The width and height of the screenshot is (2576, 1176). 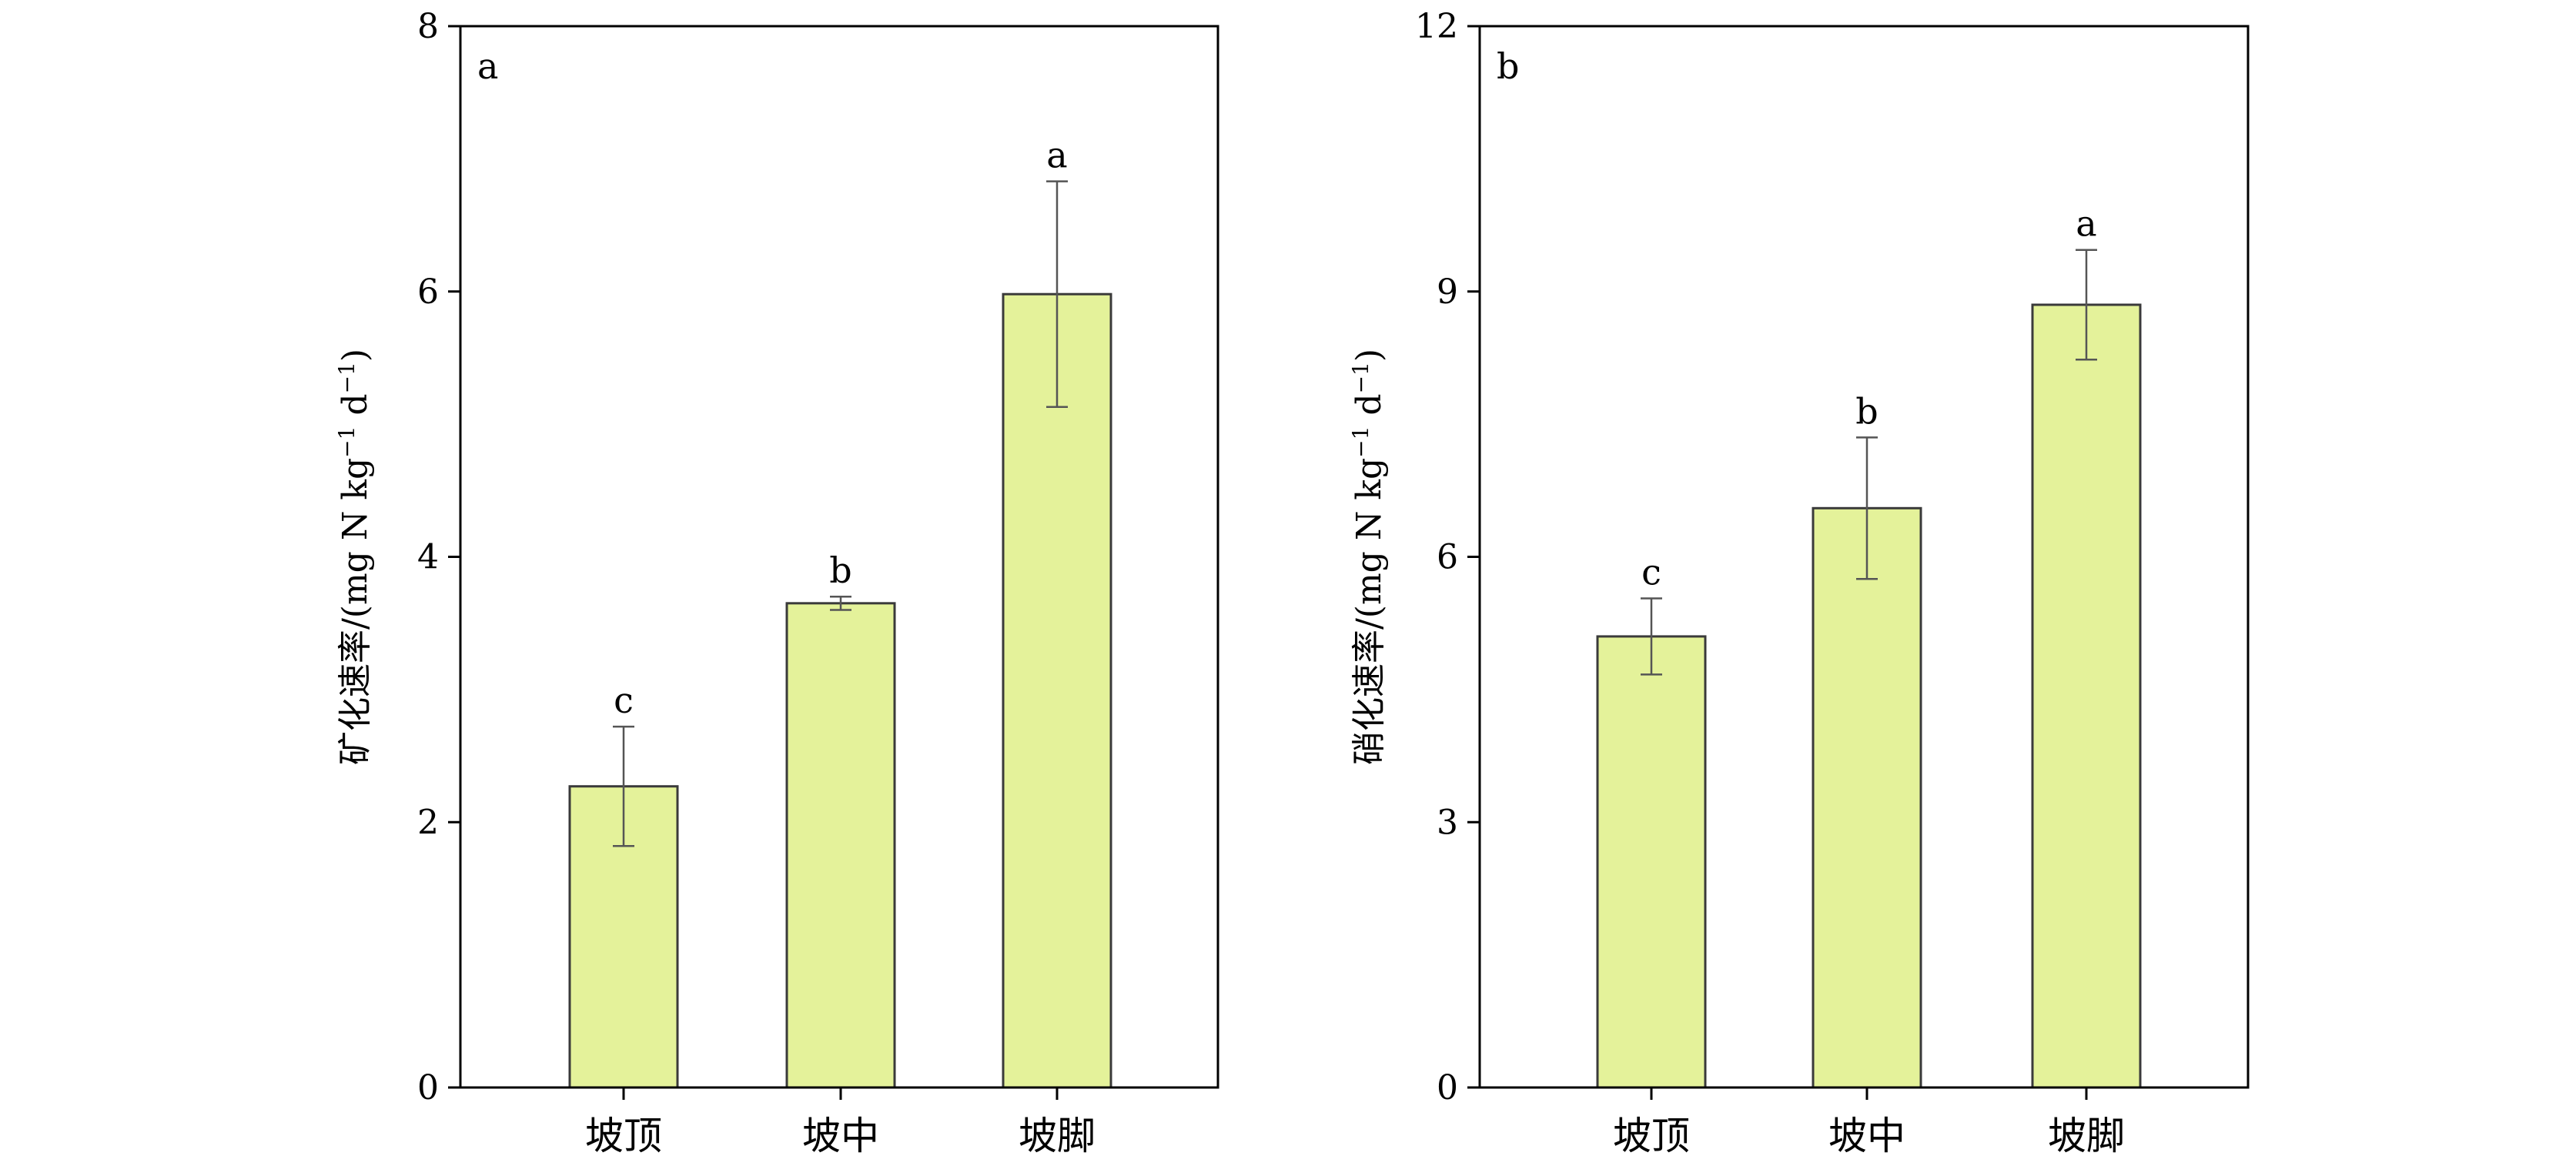 I want to click on y-axis-title: 矿化速率/(mg N kg−1 d−1), so click(x=354, y=557).